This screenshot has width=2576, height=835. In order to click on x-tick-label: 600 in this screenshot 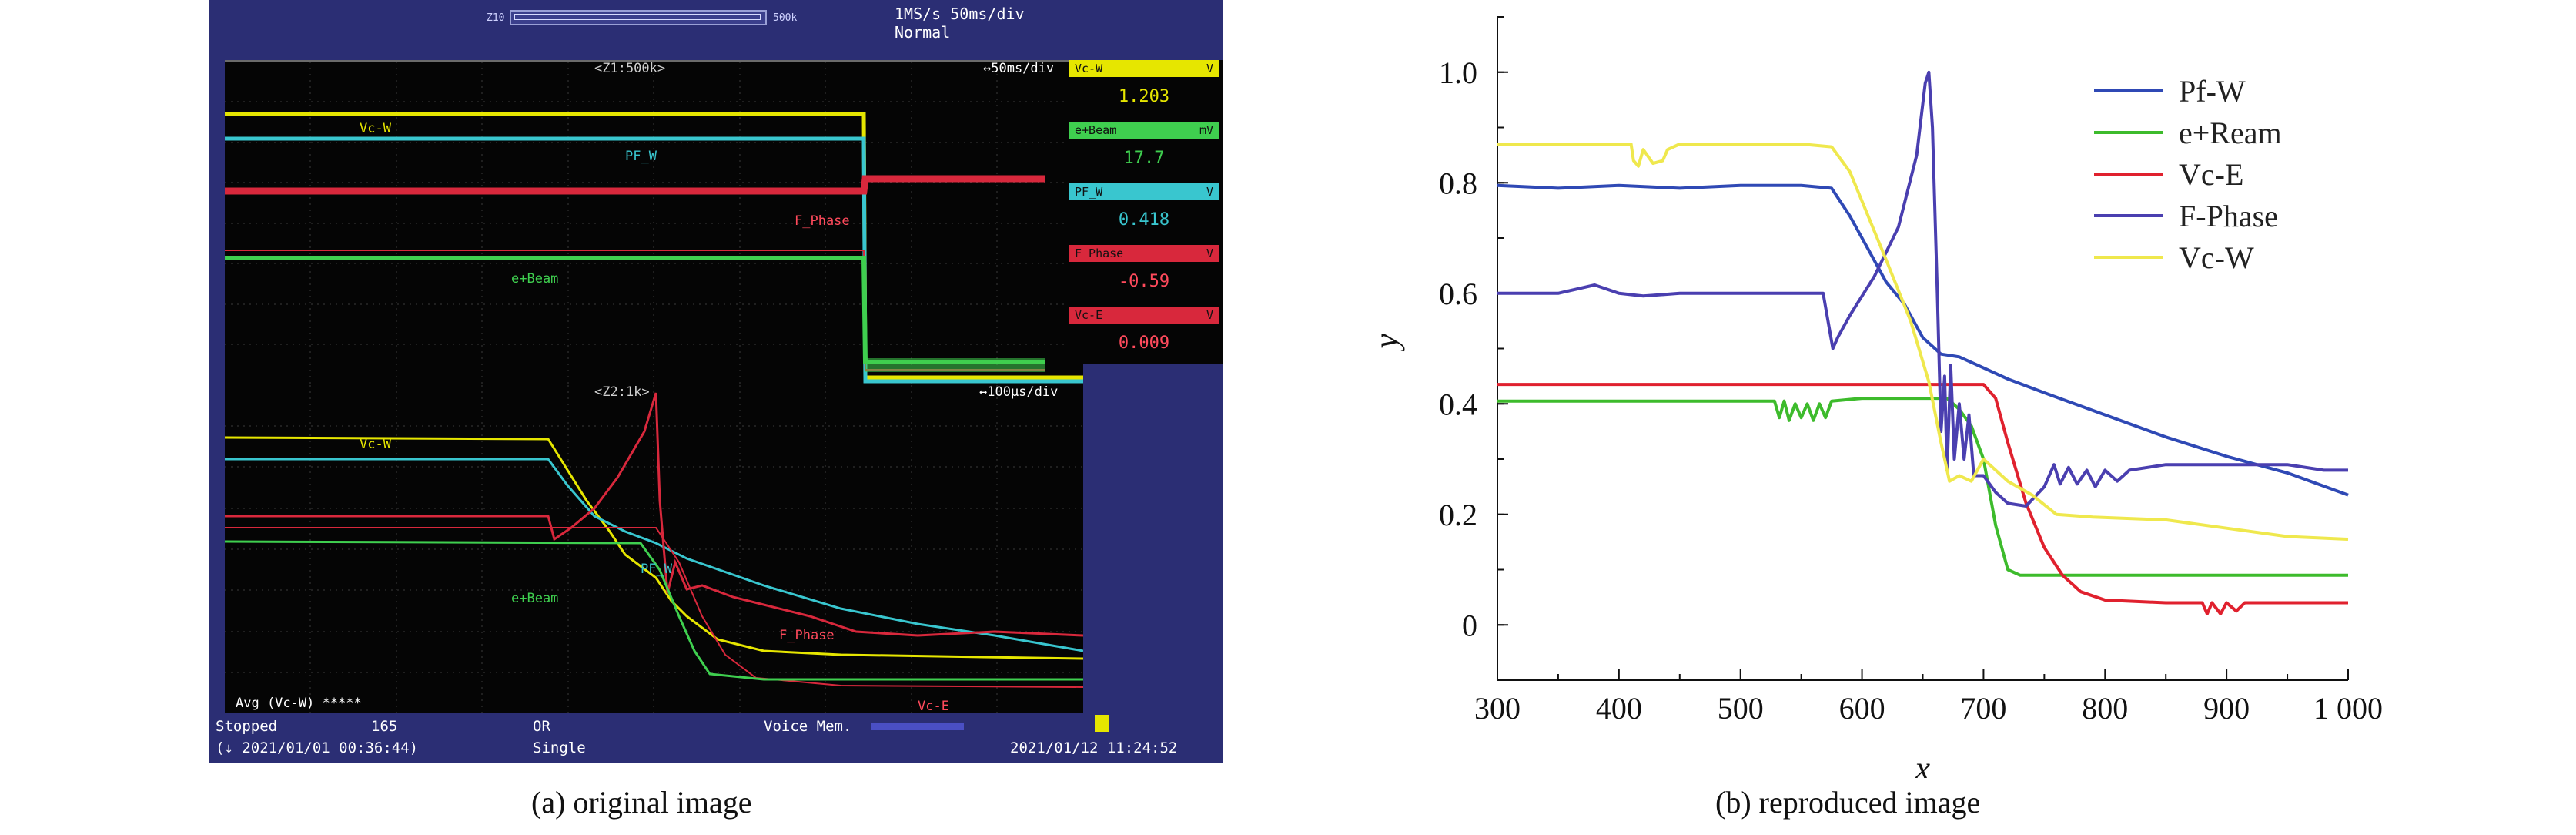, I will do `click(1862, 708)`.